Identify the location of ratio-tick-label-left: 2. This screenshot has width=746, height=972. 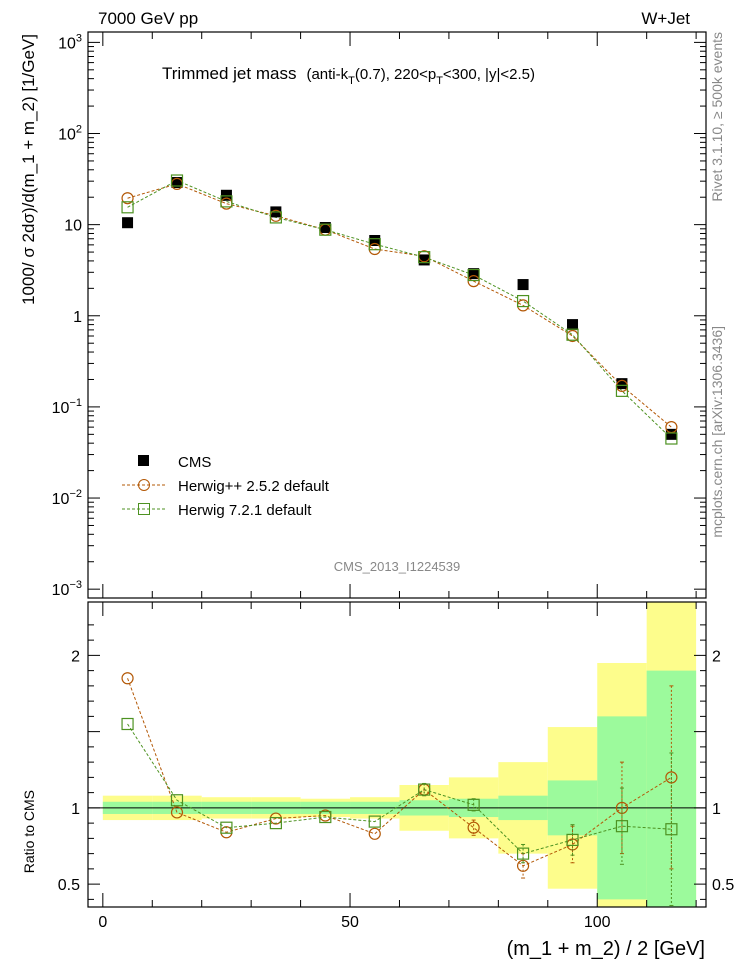
(75, 656).